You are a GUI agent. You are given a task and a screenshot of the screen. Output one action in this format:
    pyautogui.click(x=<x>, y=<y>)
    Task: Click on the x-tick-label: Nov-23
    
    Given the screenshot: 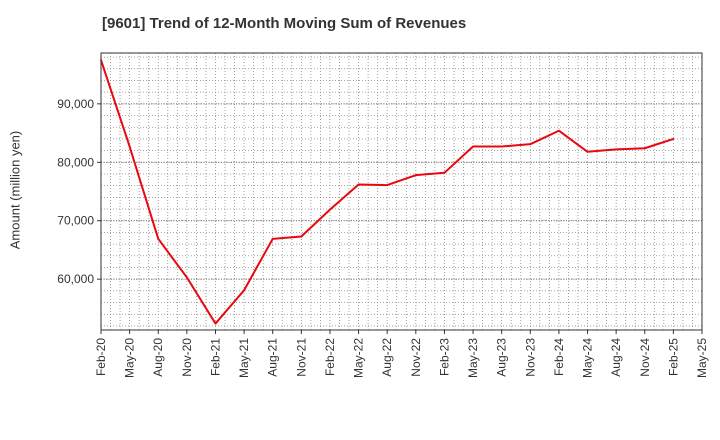 What is the action you would take?
    pyautogui.click(x=530, y=357)
    